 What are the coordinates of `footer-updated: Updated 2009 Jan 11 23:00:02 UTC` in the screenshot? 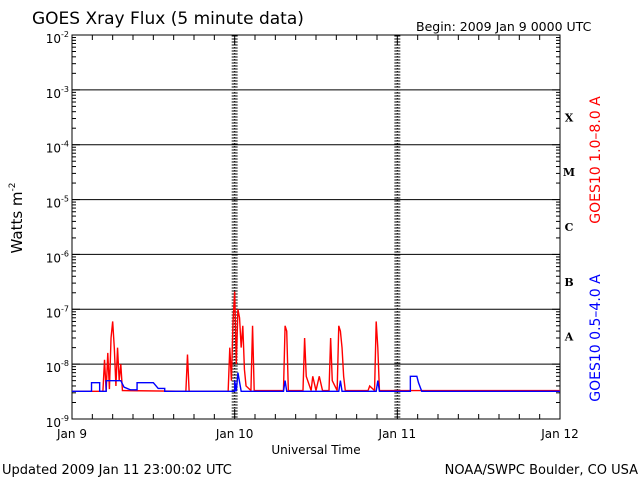 It's located at (117, 470).